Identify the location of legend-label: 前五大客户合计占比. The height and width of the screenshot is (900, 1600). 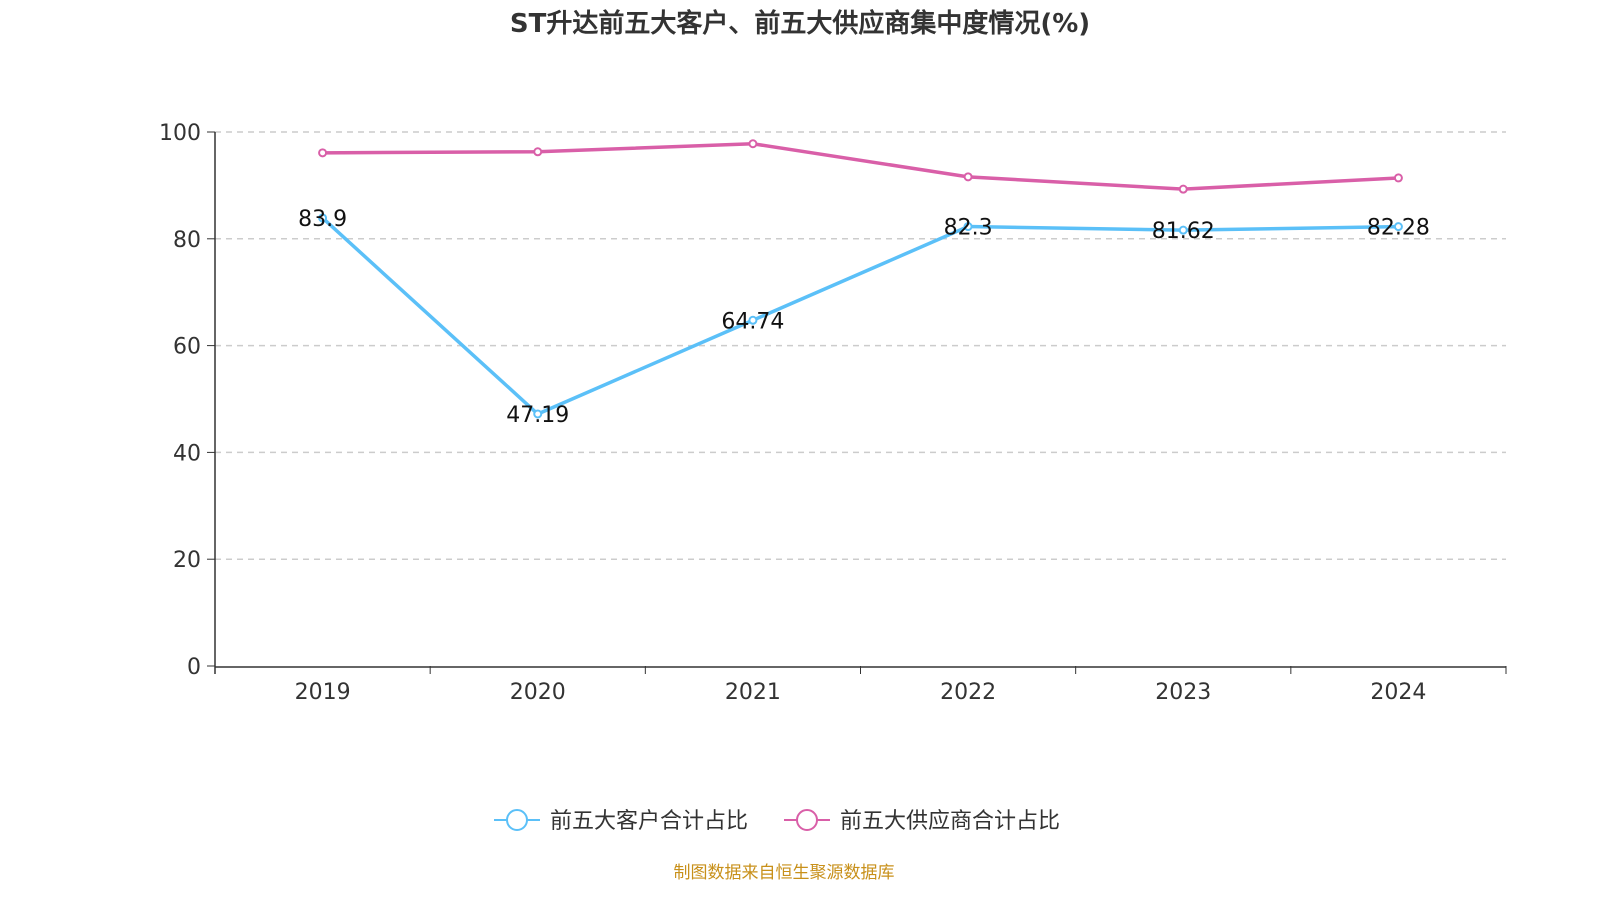
(649, 821).